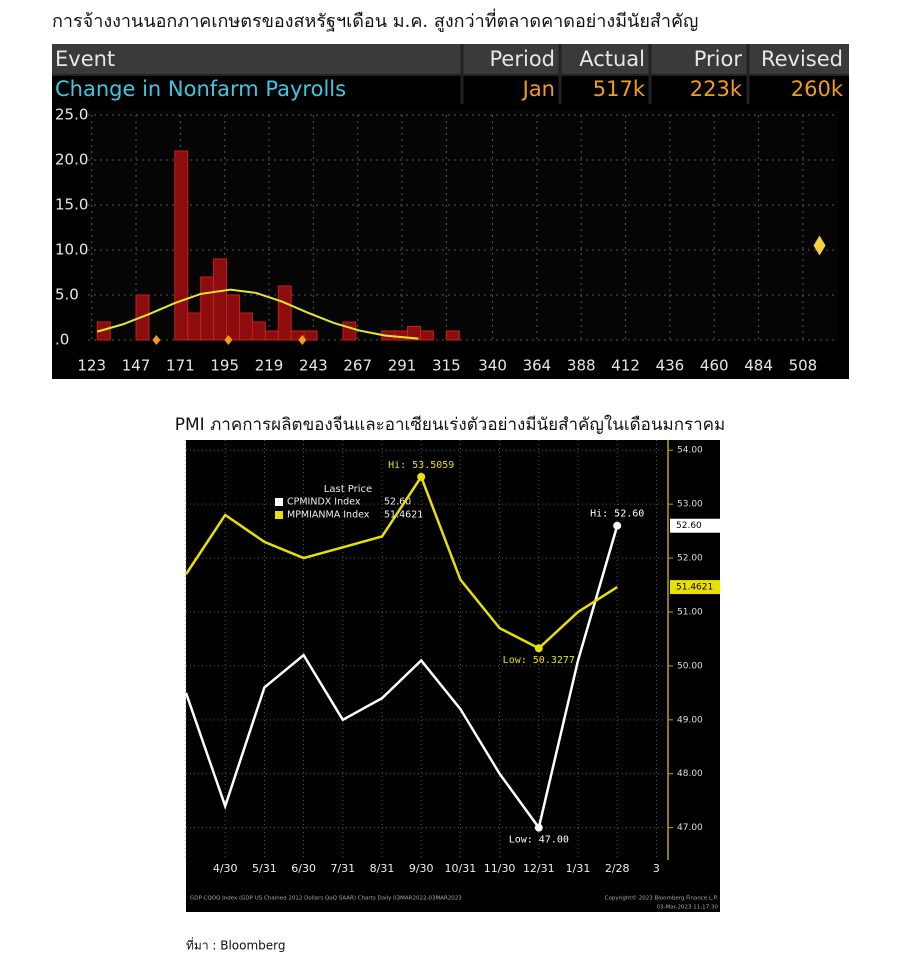 The height and width of the screenshot is (966, 900). What do you see at coordinates (758, 366) in the screenshot?
I see `x-tick-label: 484` at bounding box center [758, 366].